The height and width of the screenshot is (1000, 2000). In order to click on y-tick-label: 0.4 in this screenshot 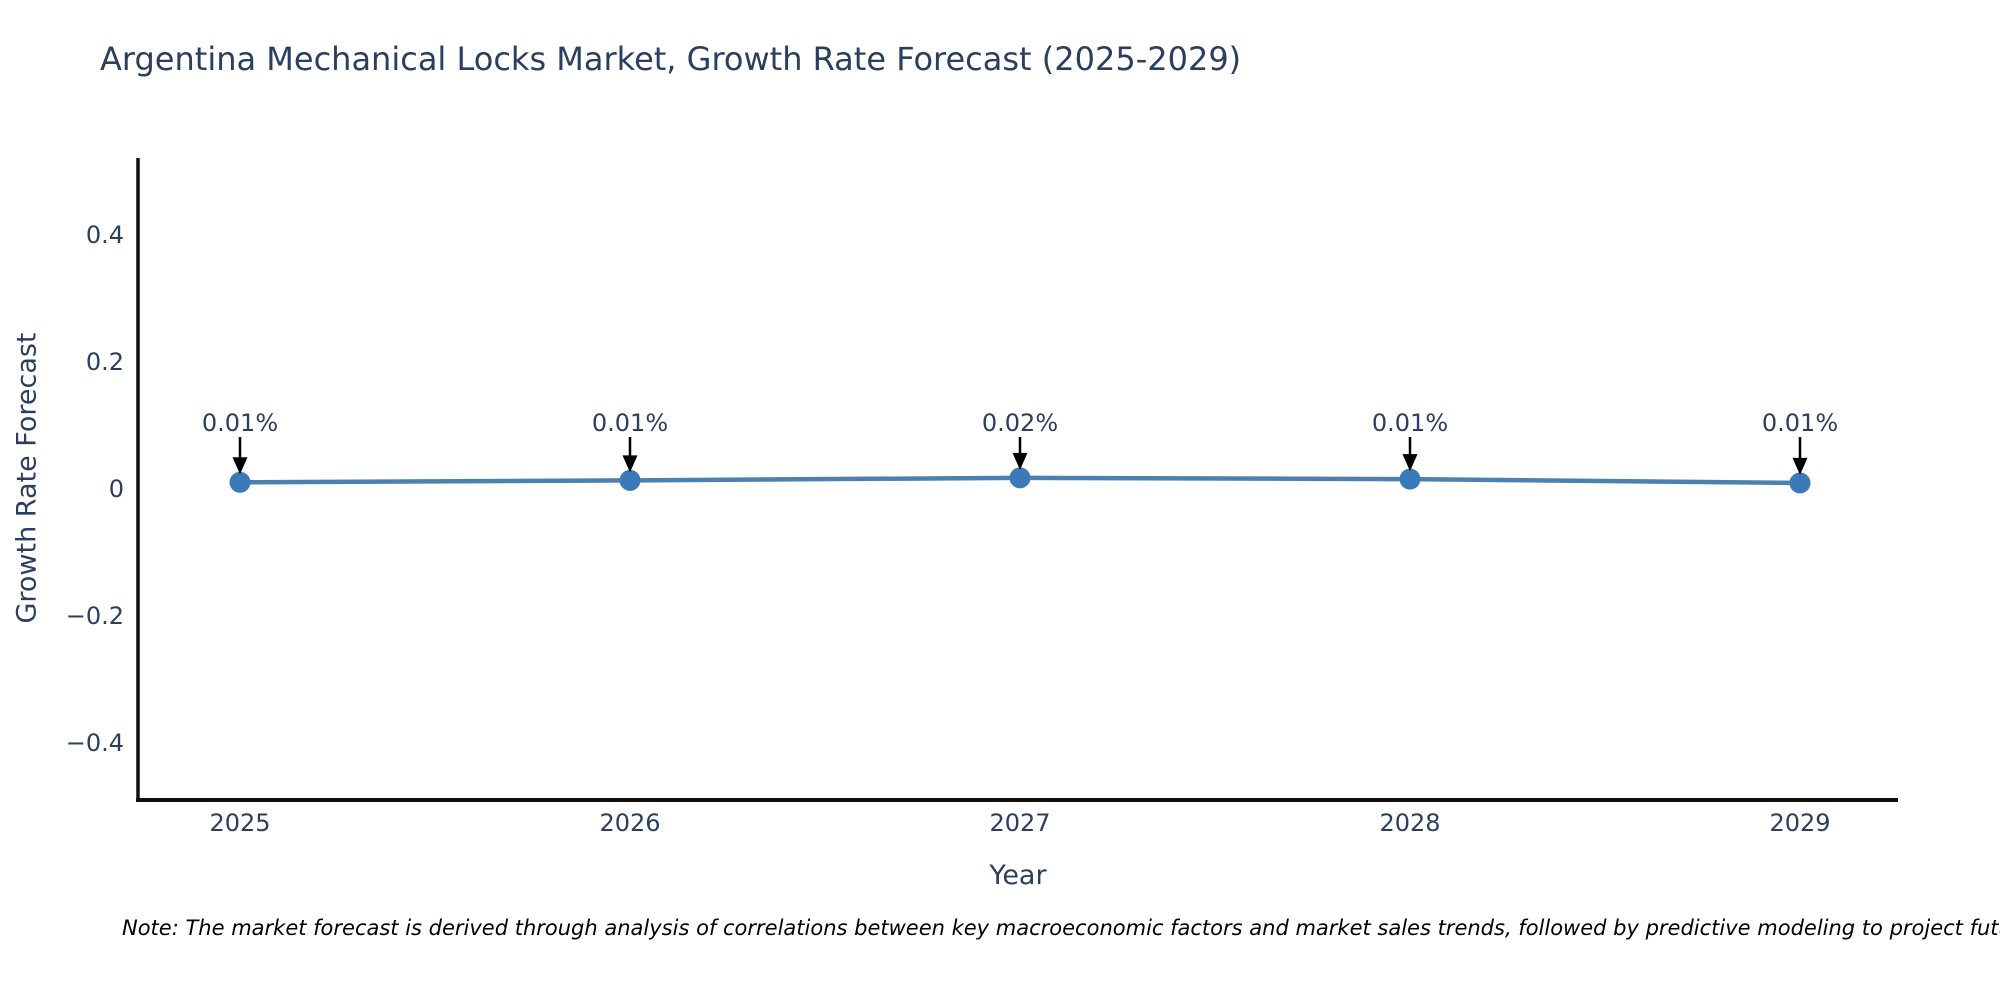, I will do `click(105, 235)`.